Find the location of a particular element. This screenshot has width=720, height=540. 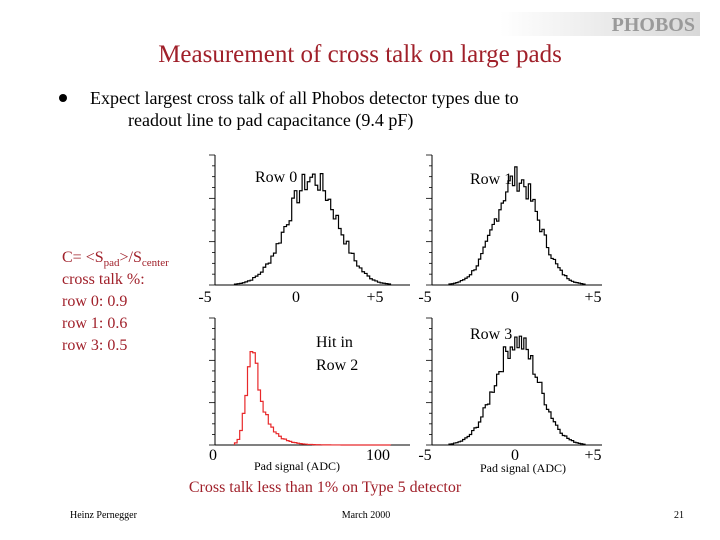

panel-label: Row 2 is located at coordinates (337, 365).